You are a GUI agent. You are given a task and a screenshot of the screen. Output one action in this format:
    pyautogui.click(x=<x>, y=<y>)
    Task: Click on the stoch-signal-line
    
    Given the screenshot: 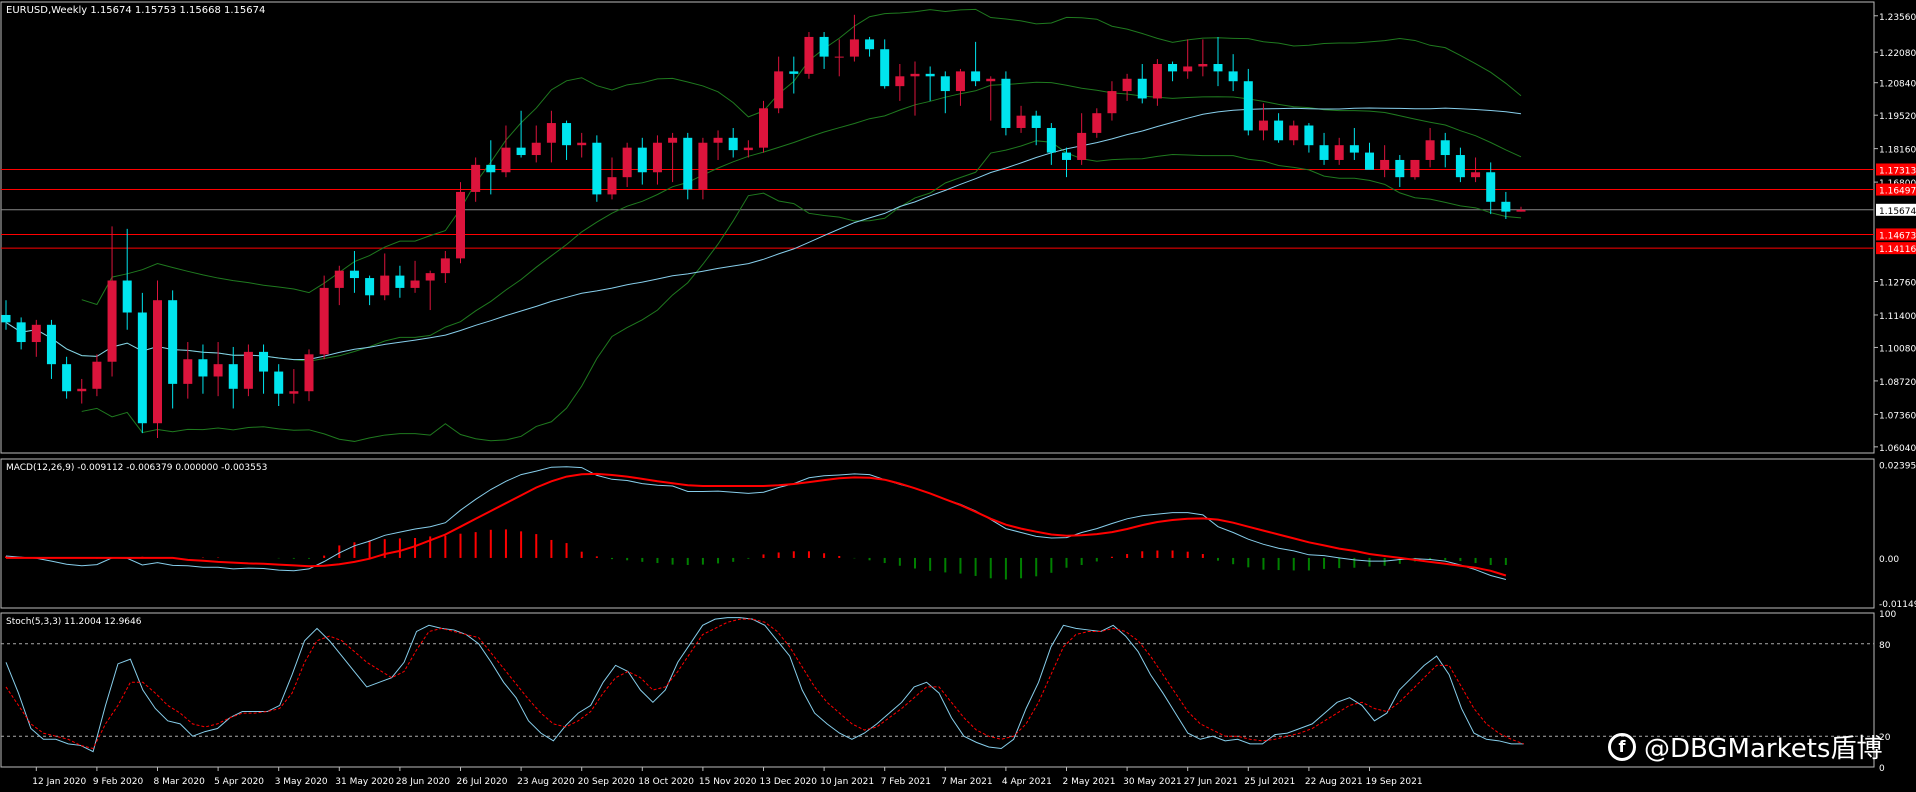 What is the action you would take?
    pyautogui.click(x=764, y=684)
    